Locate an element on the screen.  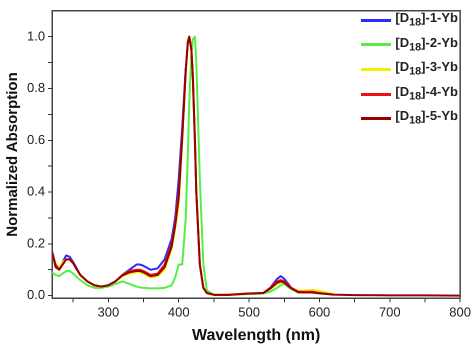
x-tick-label: 500 is located at coordinates (249, 312).